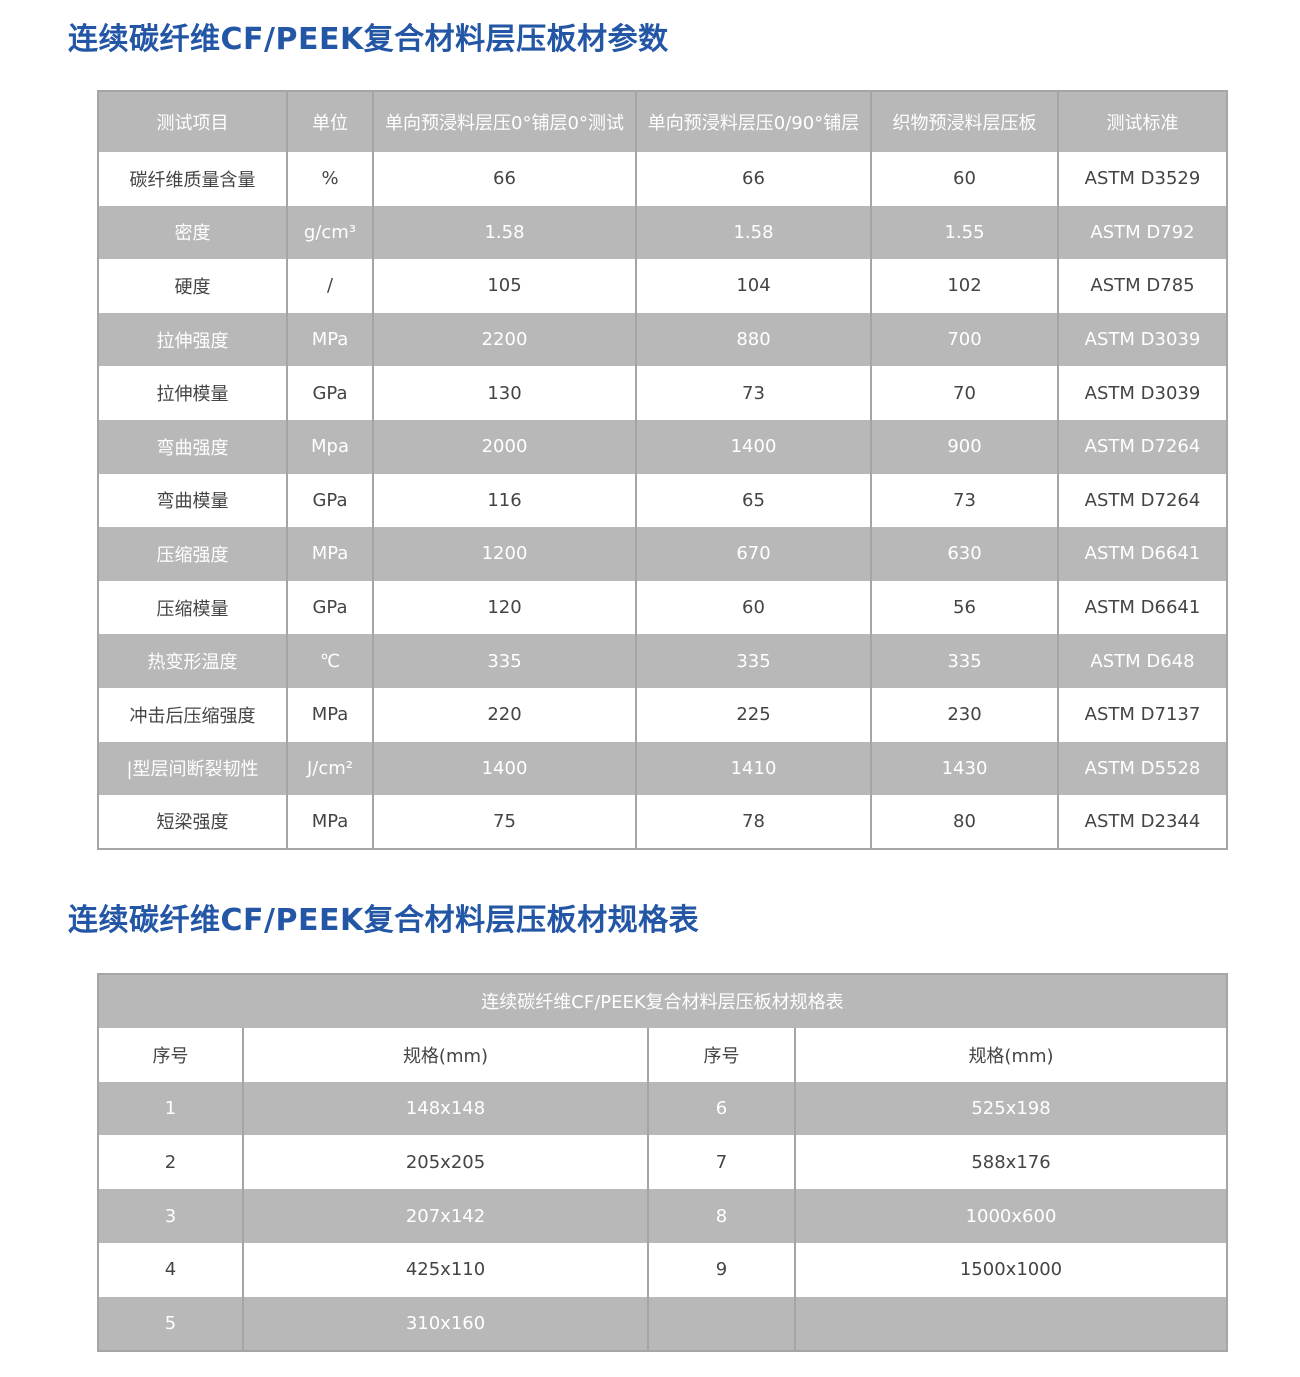  I want to click on table-cell: 2000, so click(504, 446).